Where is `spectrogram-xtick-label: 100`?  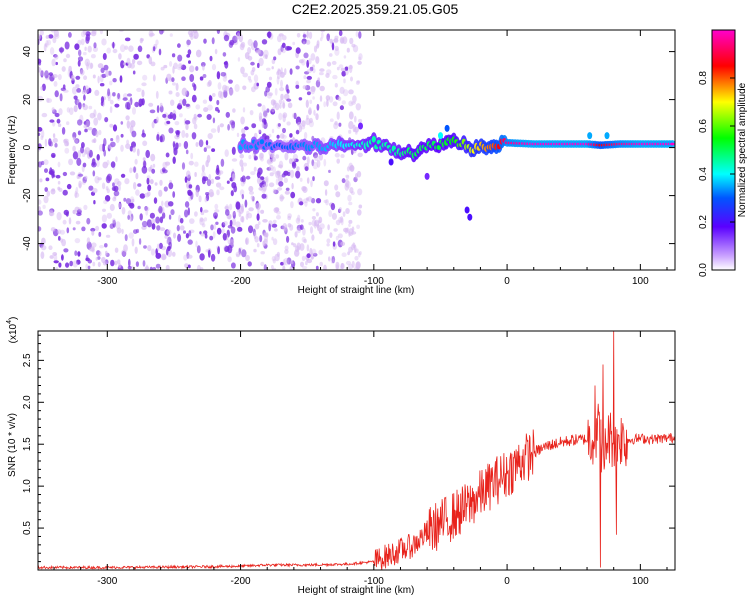
spectrogram-xtick-label: 100 is located at coordinates (640, 281).